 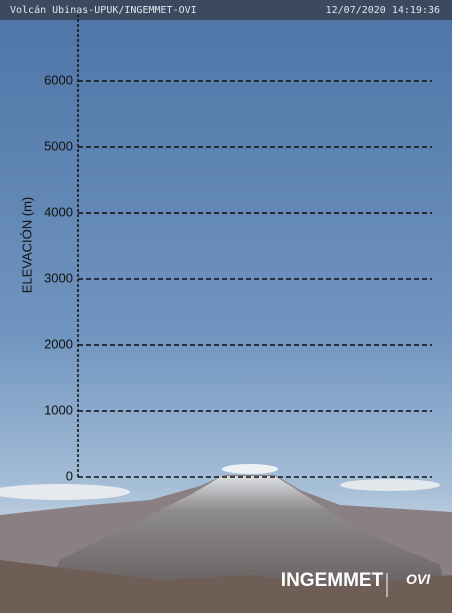 I want to click on y-tick-label: 6000, so click(x=58, y=79).